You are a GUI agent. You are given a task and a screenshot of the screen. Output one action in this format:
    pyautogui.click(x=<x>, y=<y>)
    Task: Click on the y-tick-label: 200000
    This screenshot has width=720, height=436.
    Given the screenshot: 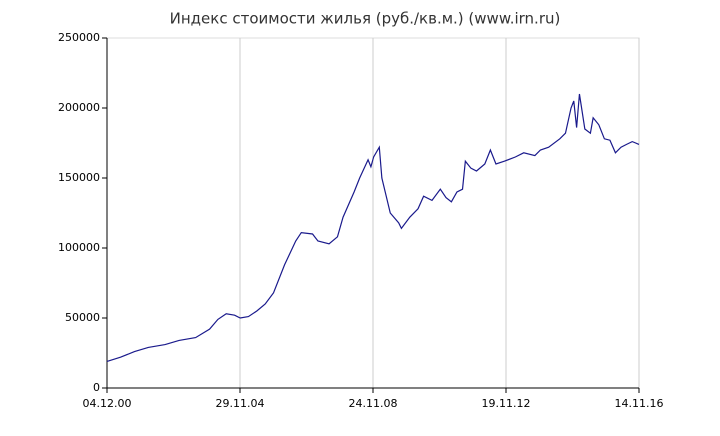 What is the action you would take?
    pyautogui.click(x=79, y=107)
    